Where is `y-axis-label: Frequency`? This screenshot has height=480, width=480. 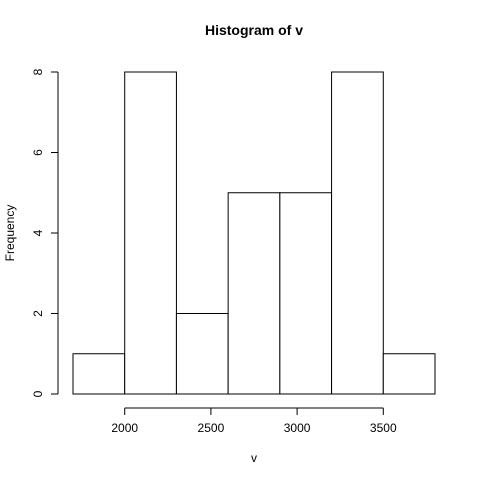
y-axis-label: Frequency is located at coordinates (10, 233).